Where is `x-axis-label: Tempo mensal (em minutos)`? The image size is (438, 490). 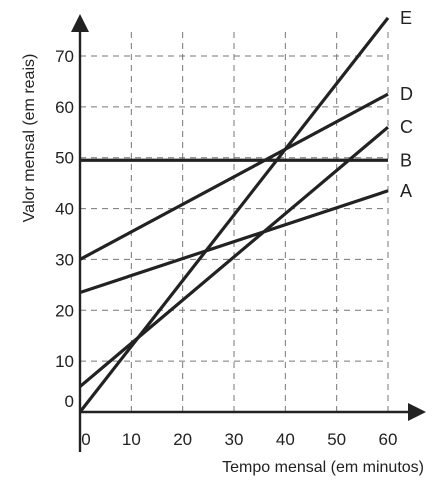 x-axis-label: Tempo mensal (em minutos) is located at coordinates (323, 467).